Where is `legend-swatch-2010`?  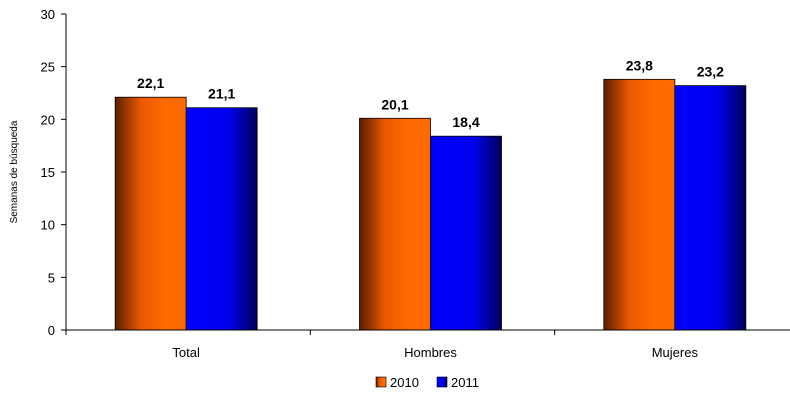 legend-swatch-2010 is located at coordinates (381, 382).